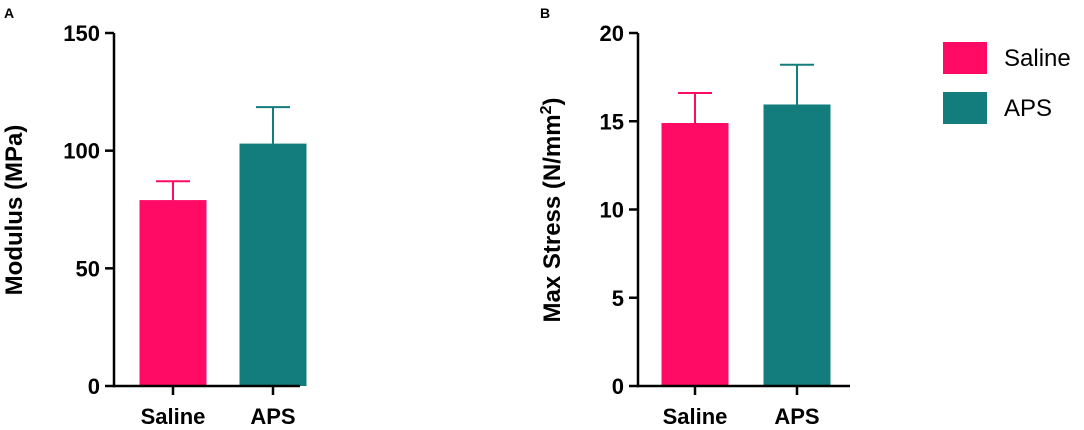 Image resolution: width=1084 pixels, height=430 pixels. What do you see at coordinates (9, 13) in the screenshot?
I see `panel-label: A` at bounding box center [9, 13].